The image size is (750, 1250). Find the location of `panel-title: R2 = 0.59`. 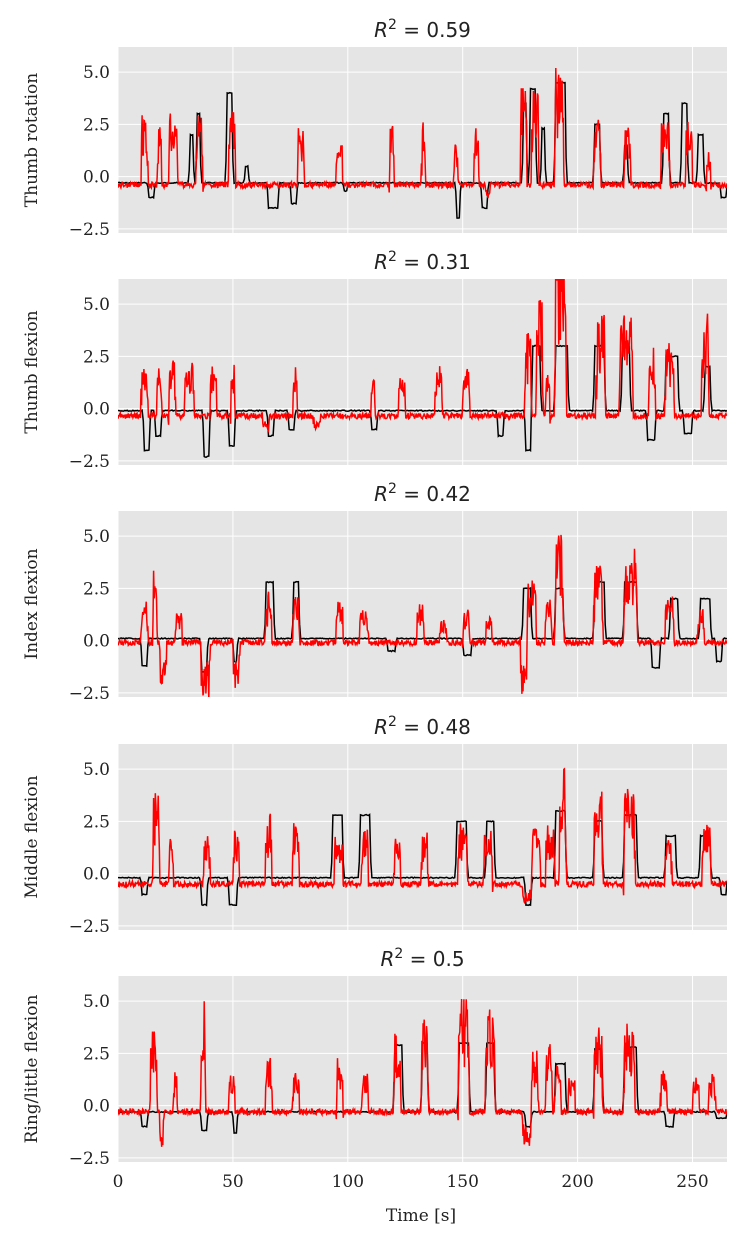

panel-title: R2 = 0.59 is located at coordinates (422, 29).